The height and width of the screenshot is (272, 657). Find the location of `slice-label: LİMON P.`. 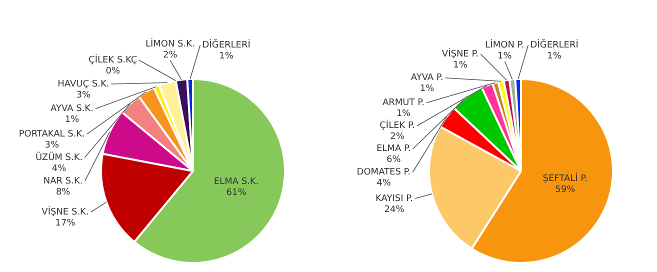

slice-label: LİMON P. is located at coordinates (504, 44).